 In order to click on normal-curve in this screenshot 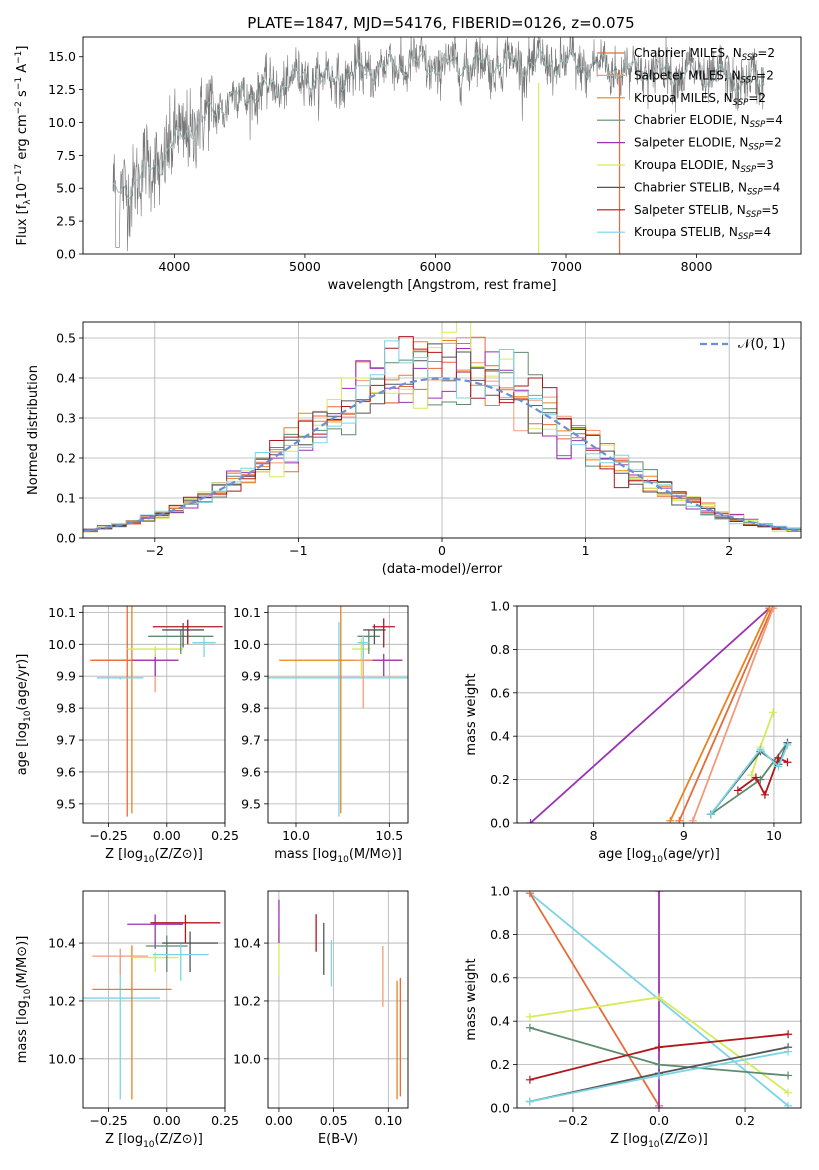, I will do `click(442, 455)`.